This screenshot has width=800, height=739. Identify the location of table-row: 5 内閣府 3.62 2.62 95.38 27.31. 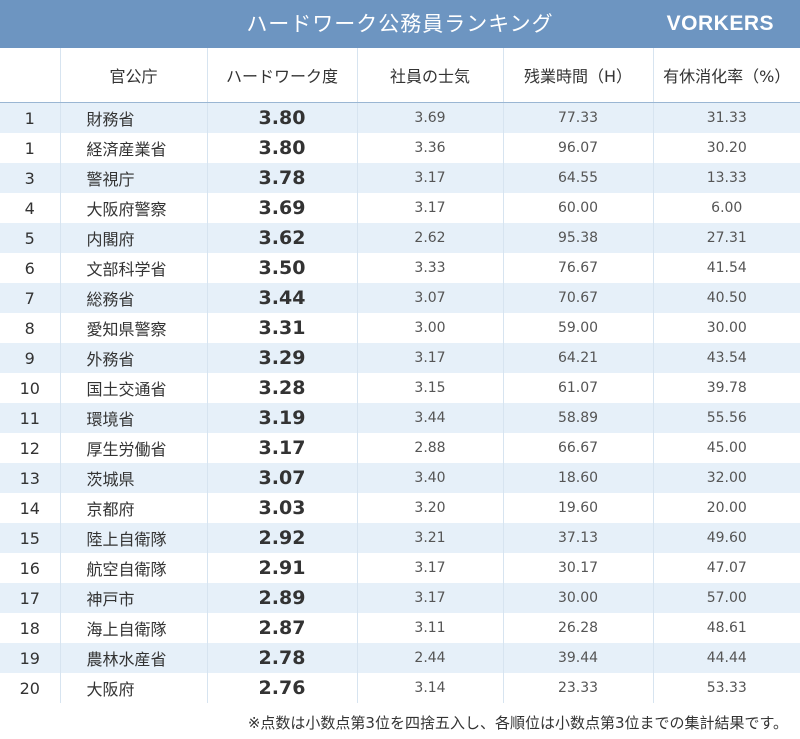
(400, 238).